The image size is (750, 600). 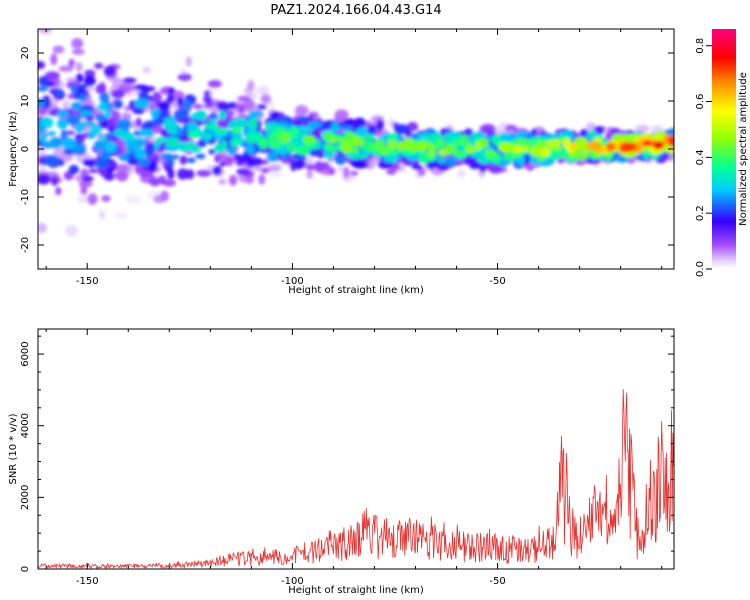 What do you see at coordinates (724, 149) in the screenshot?
I see `colorbar-gradient` at bounding box center [724, 149].